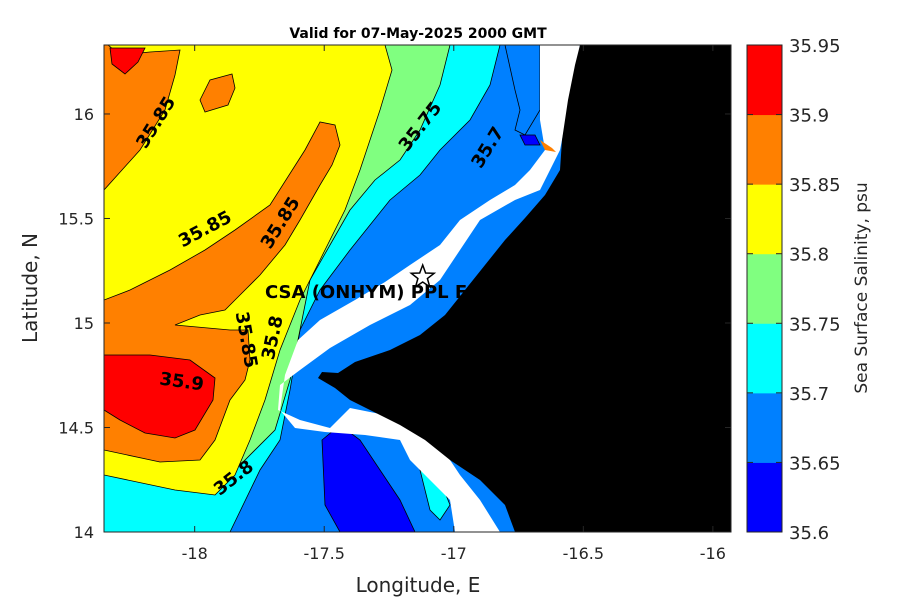 Image resolution: width=900 pixels, height=600 pixels. What do you see at coordinates (815, 46) in the screenshot?
I see `colorbar-tick-label: 35.95` at bounding box center [815, 46].